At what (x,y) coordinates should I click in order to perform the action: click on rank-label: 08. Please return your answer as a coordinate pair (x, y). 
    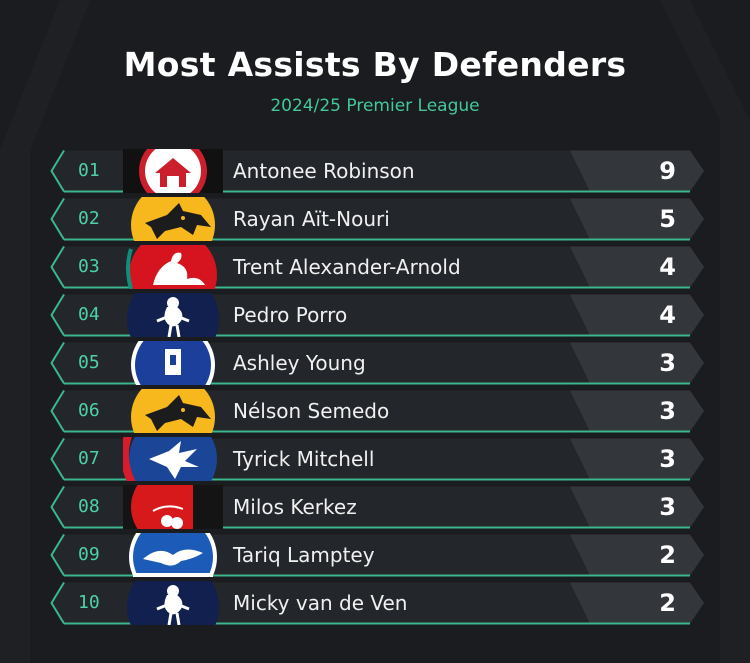
    Looking at the image, I should click on (89, 506).